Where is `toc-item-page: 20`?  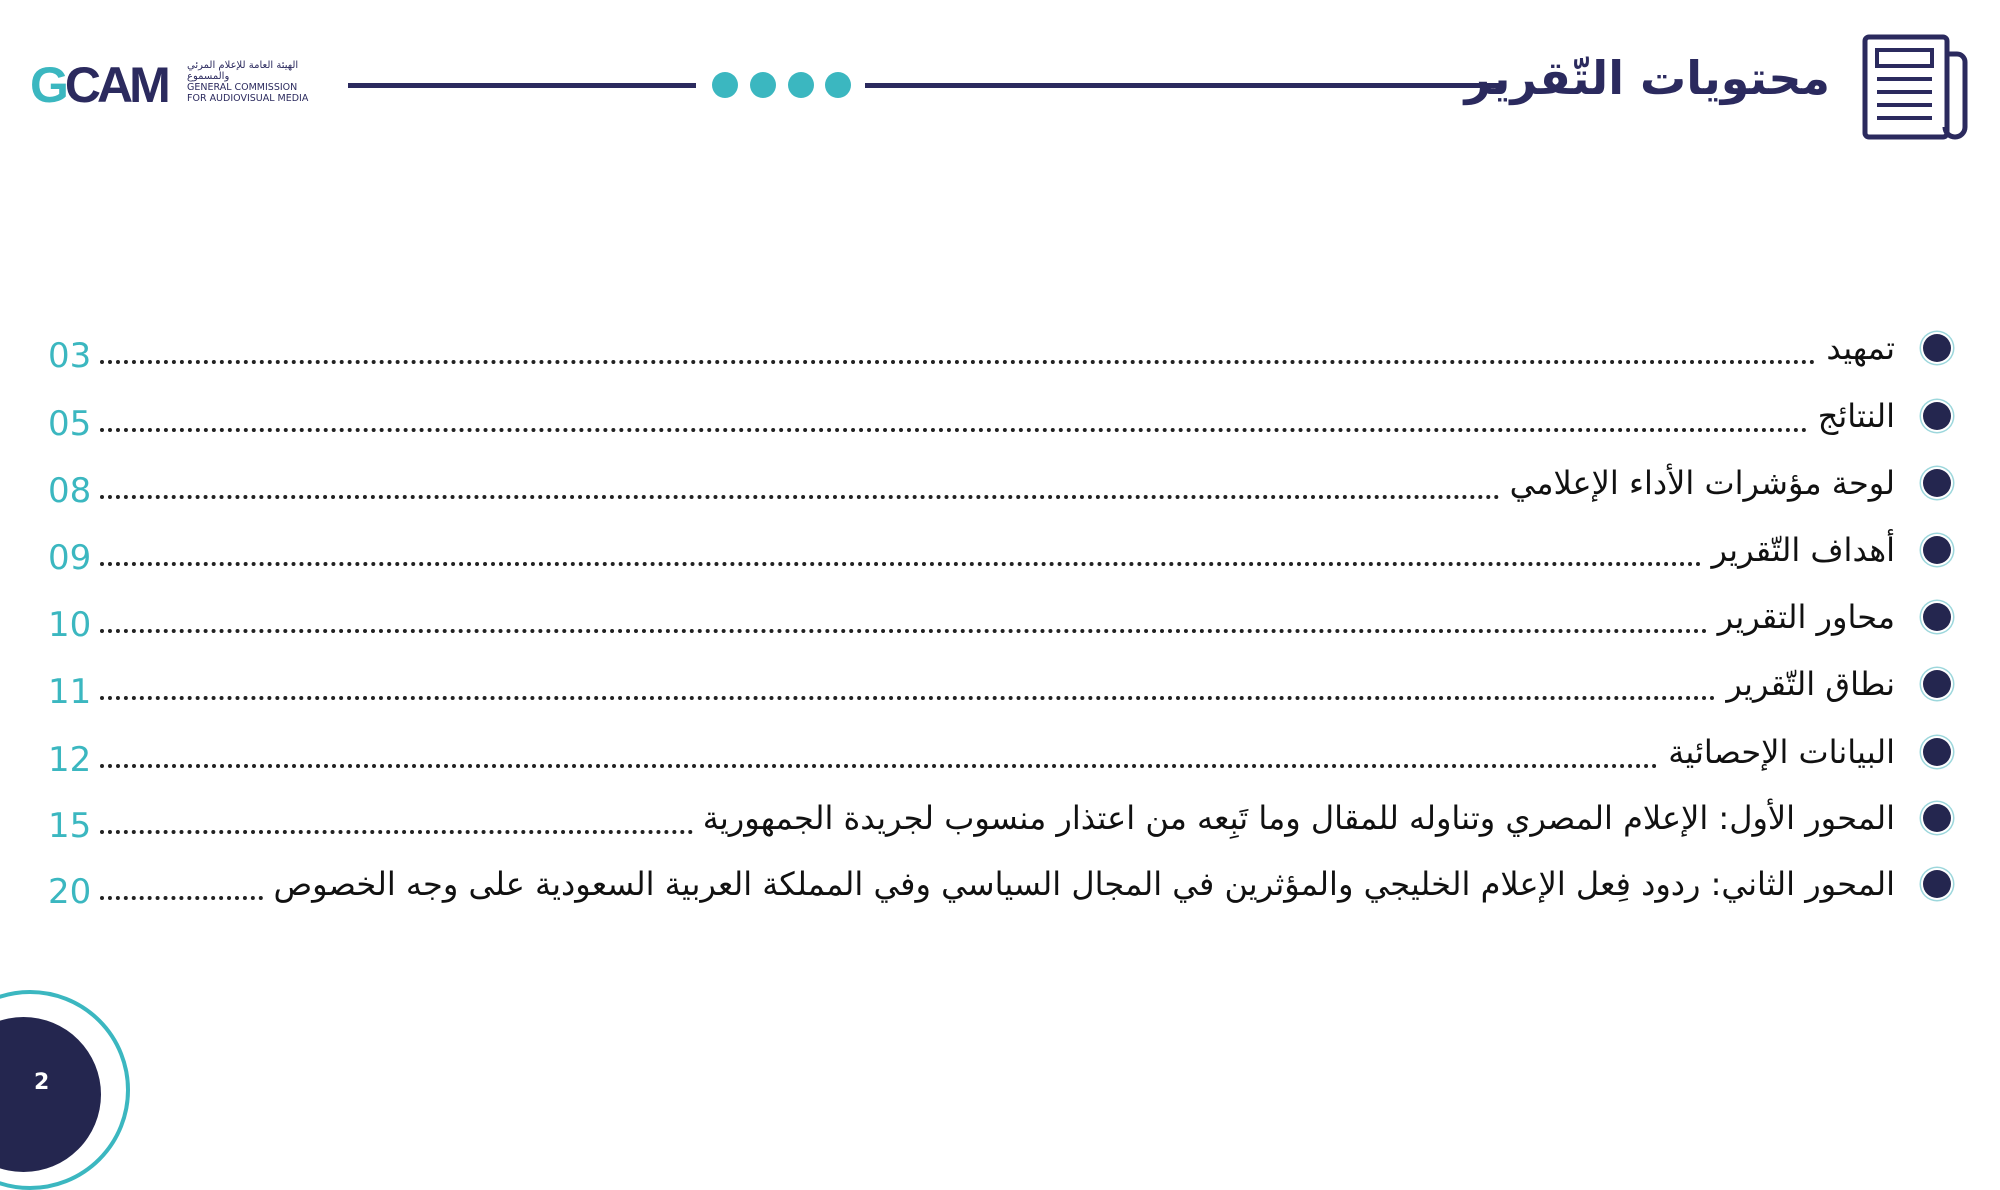
toc-item-page: 20 is located at coordinates (70, 892).